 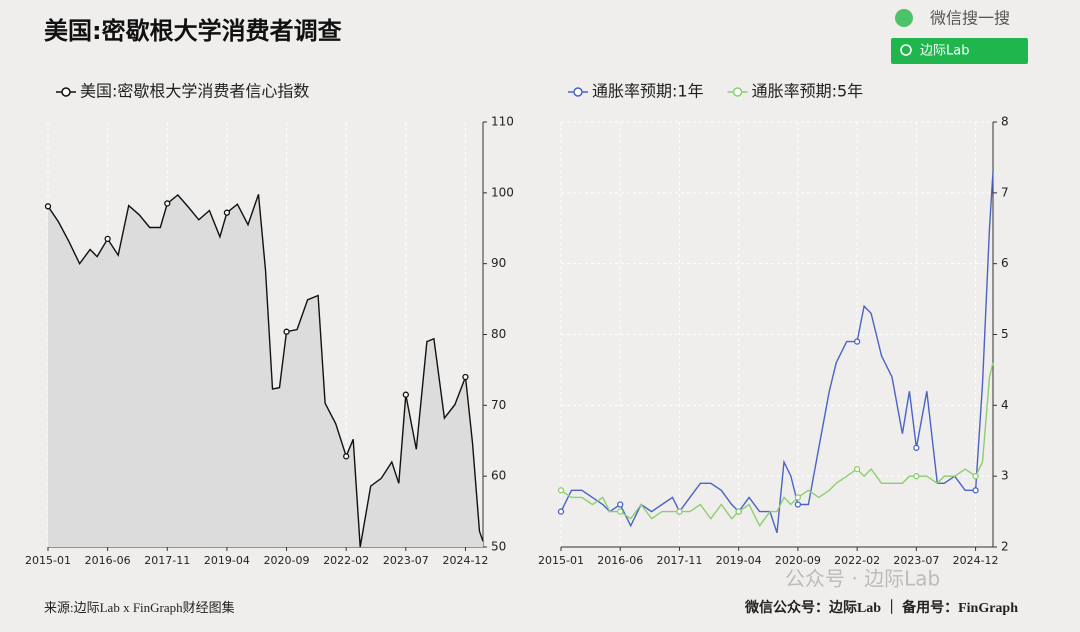 What do you see at coordinates (502, 122) in the screenshot?
I see `y-tick-label: 110` at bounding box center [502, 122].